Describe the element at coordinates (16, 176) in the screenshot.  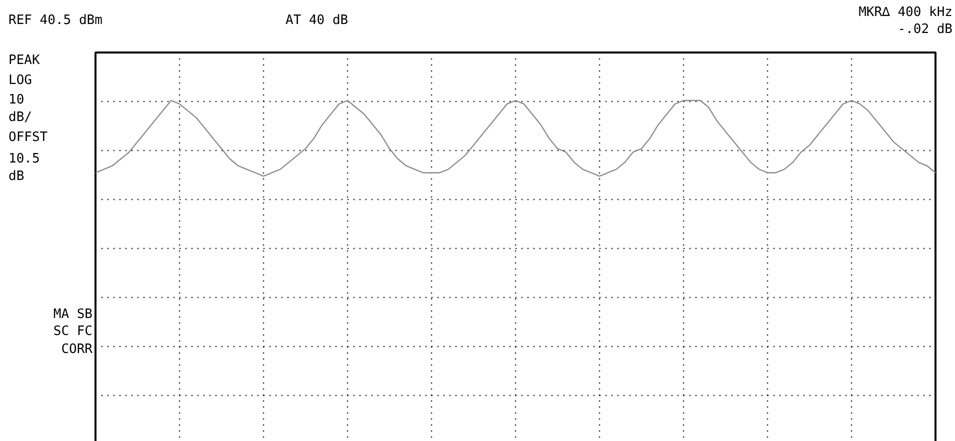
I see `text: dB` at that location.